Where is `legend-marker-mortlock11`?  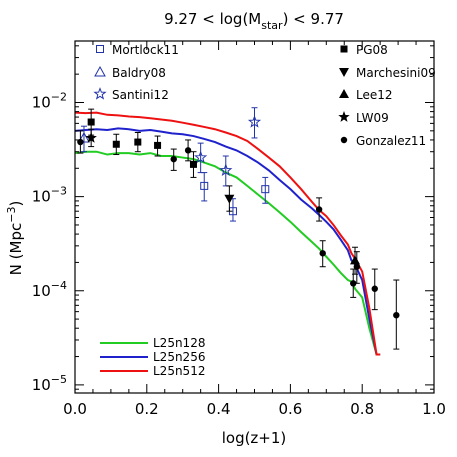 legend-marker-mortlock11 is located at coordinates (100, 49).